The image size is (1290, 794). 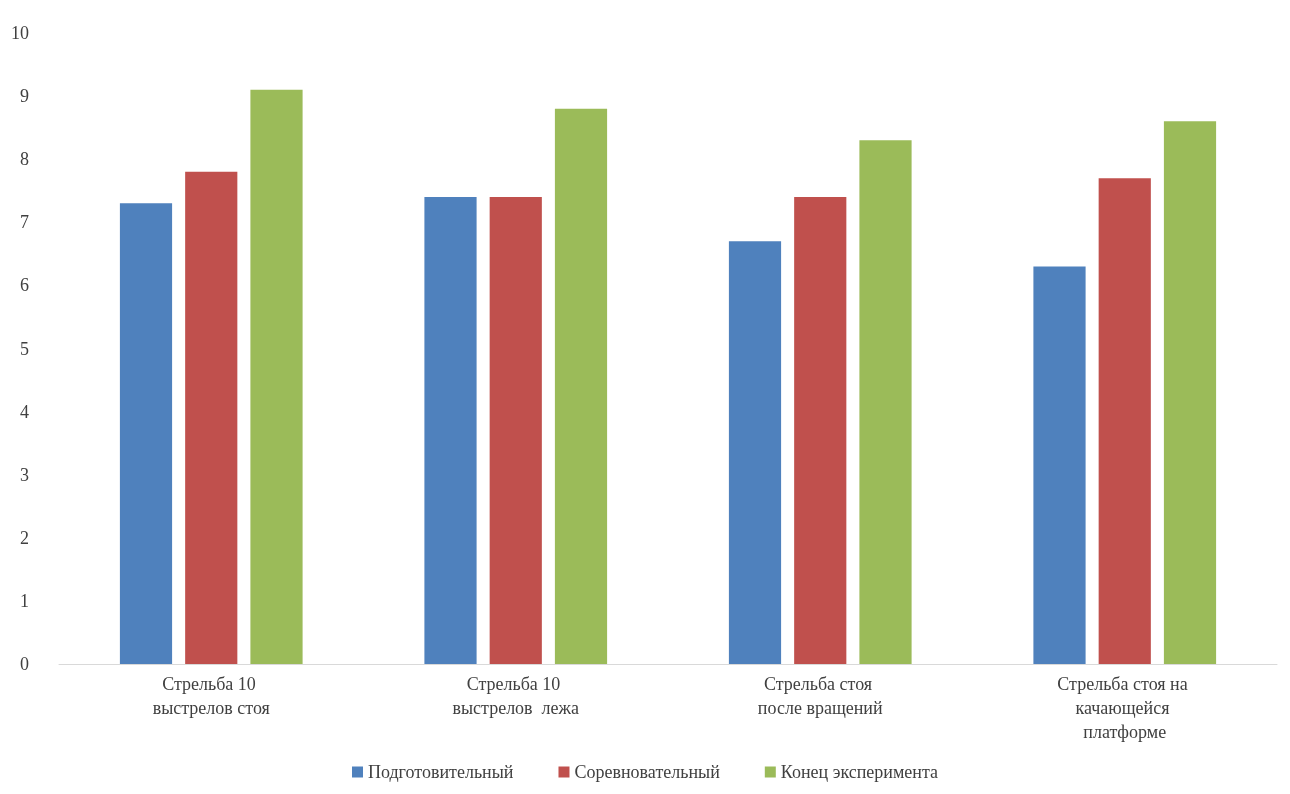 I want to click on legend-label: Конец эксперимента, so click(x=859, y=772).